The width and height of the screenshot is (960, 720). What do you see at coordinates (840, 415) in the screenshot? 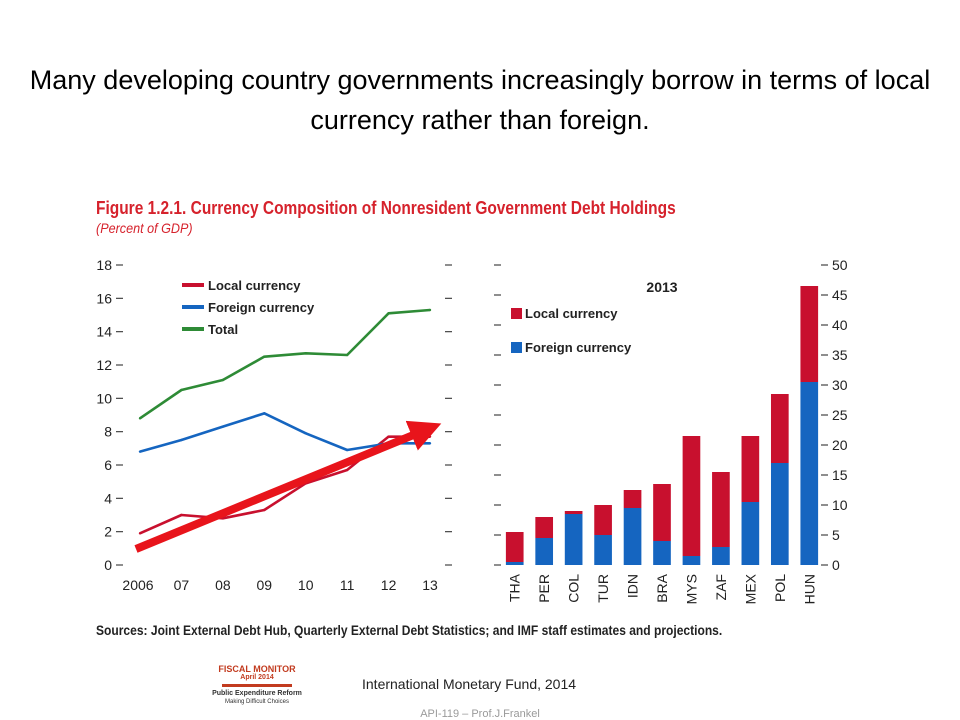
I see `right-y-tick-label: 25` at bounding box center [840, 415].